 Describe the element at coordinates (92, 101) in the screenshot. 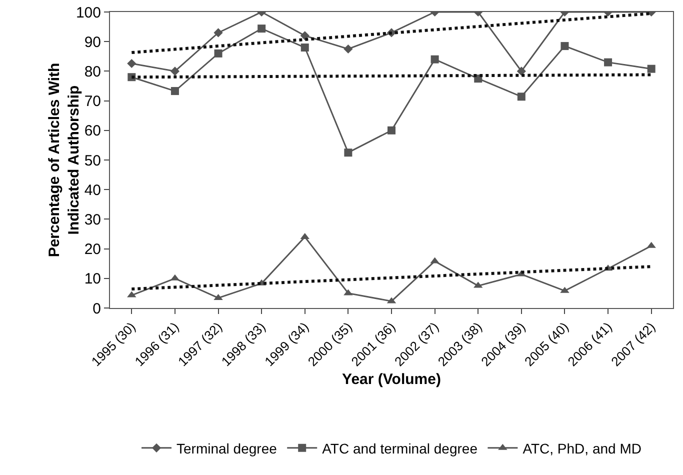

I see `y-tick-label: 70` at that location.